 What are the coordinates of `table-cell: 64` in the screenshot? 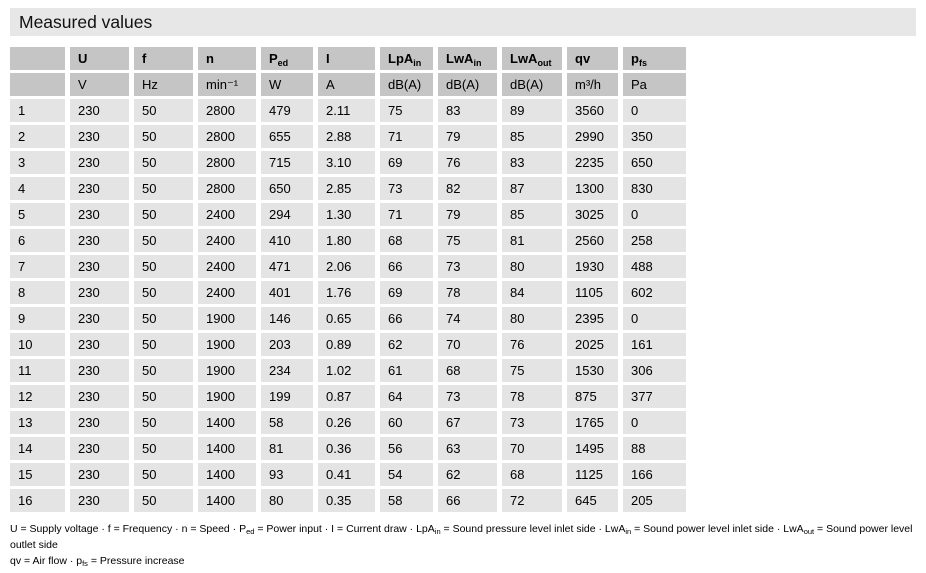 It's located at (406, 396).